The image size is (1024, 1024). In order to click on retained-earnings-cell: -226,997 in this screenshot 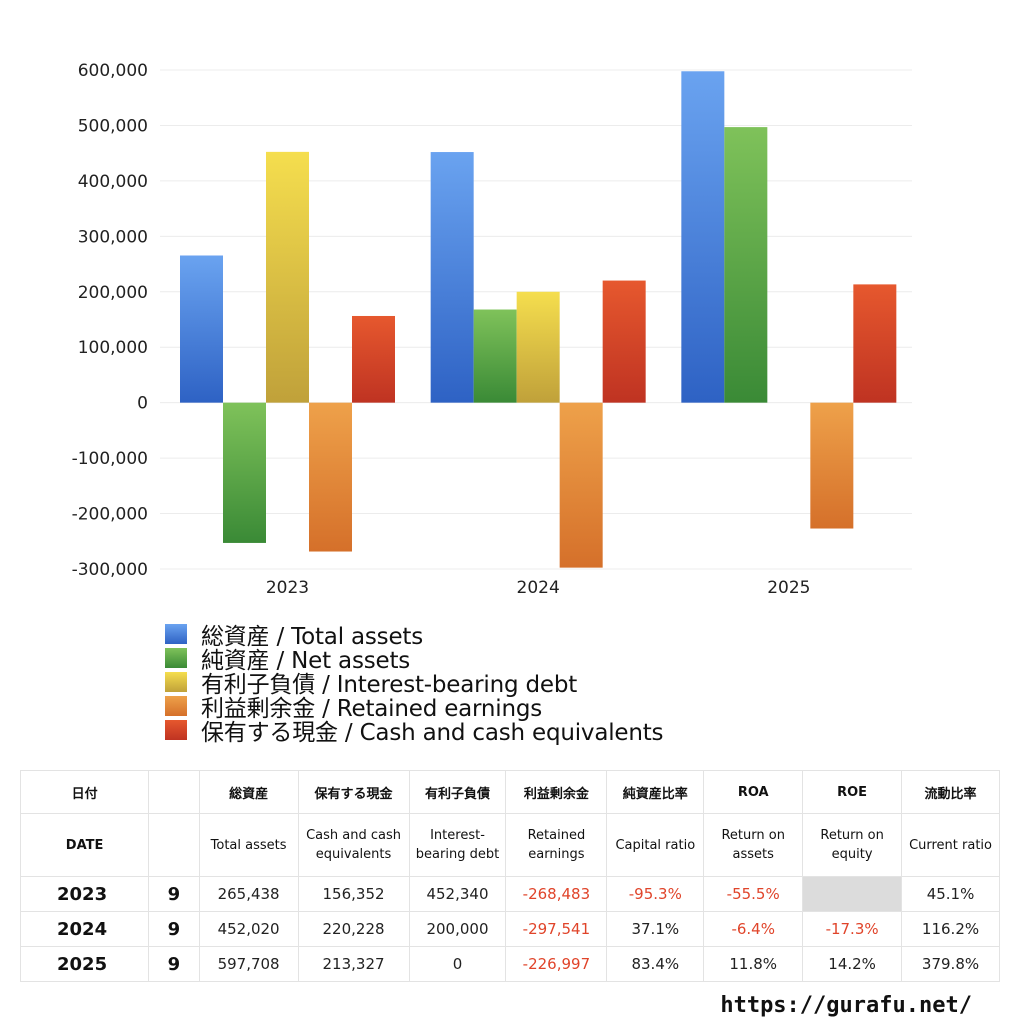, I will do `click(556, 964)`.